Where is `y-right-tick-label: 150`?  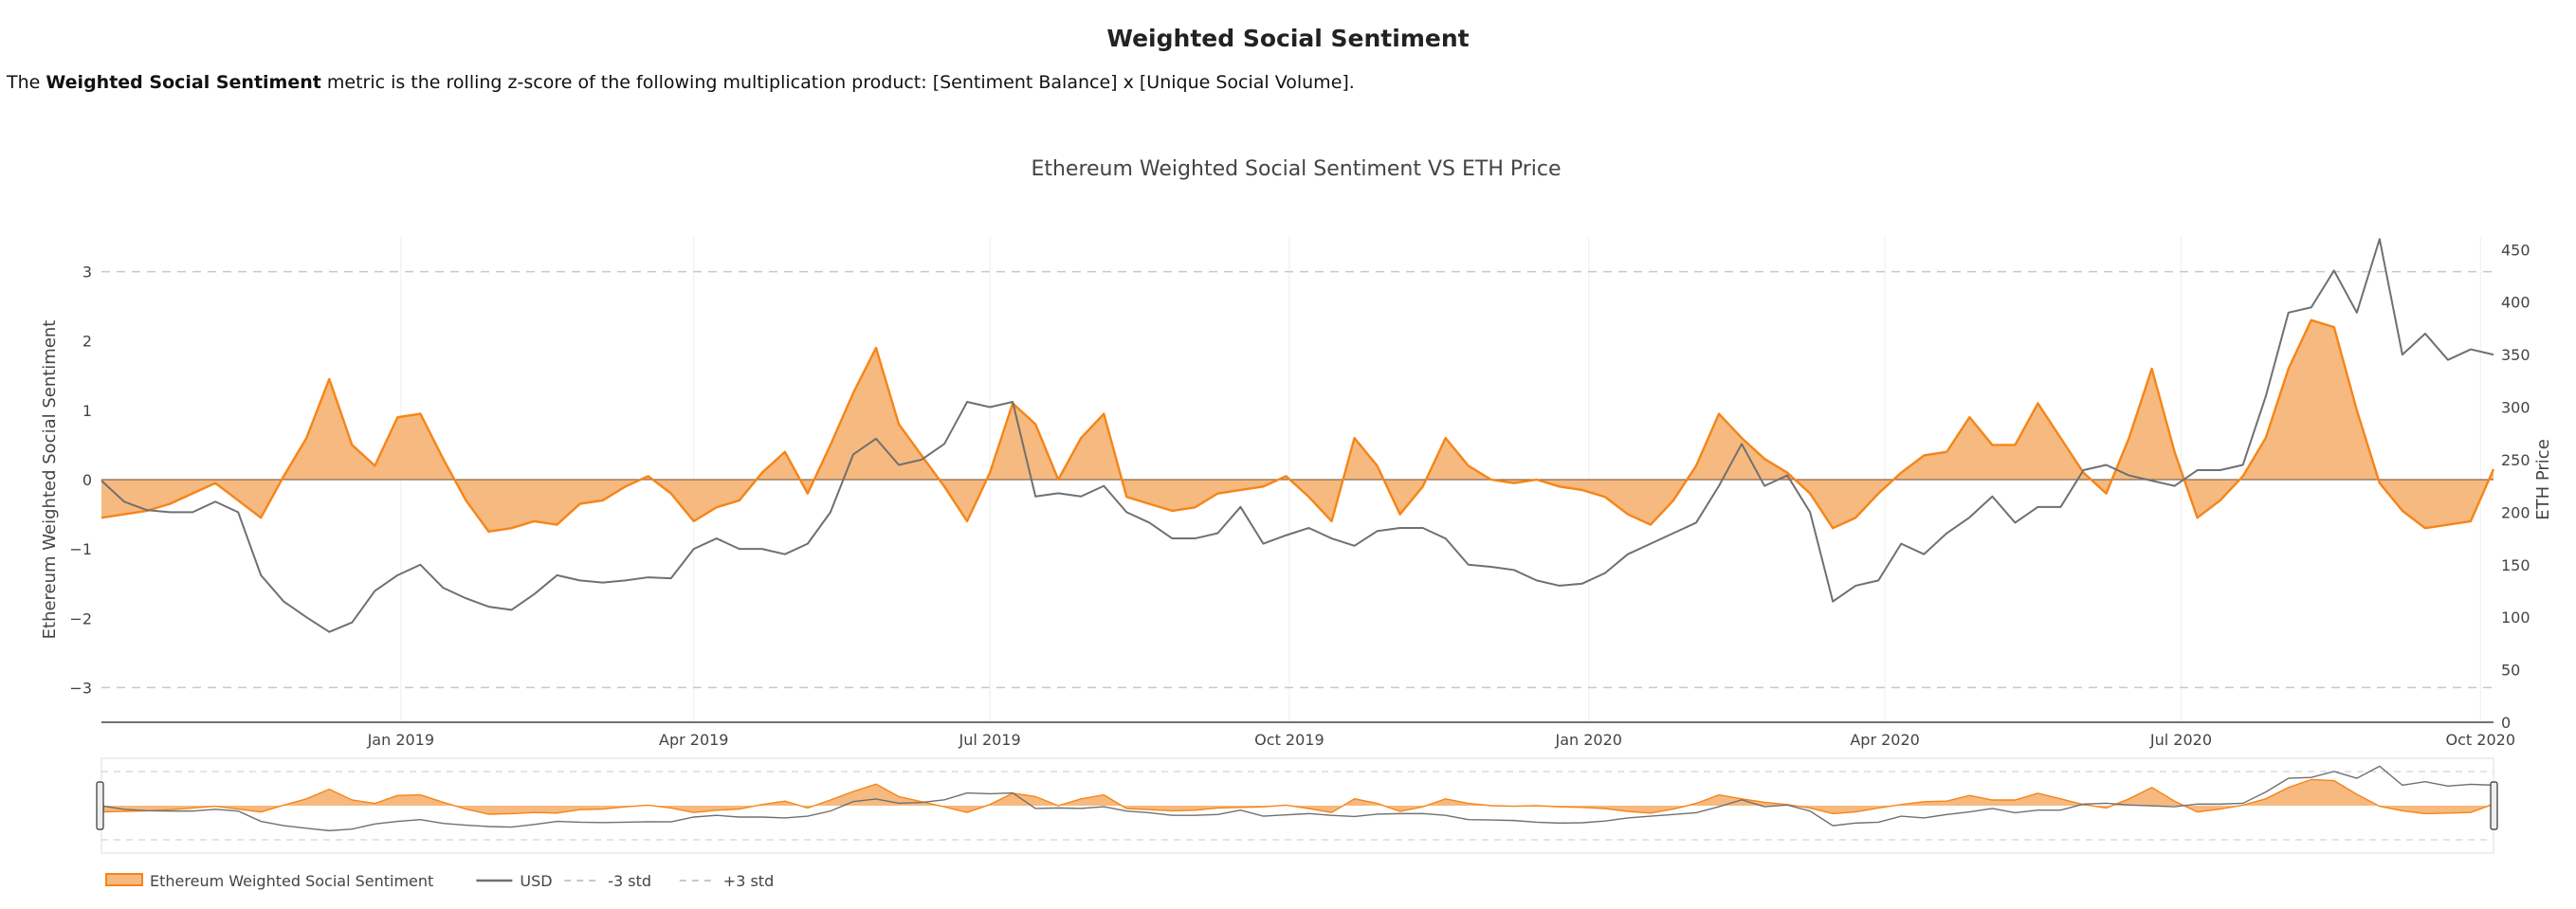
y-right-tick-label: 150 is located at coordinates (2515, 565).